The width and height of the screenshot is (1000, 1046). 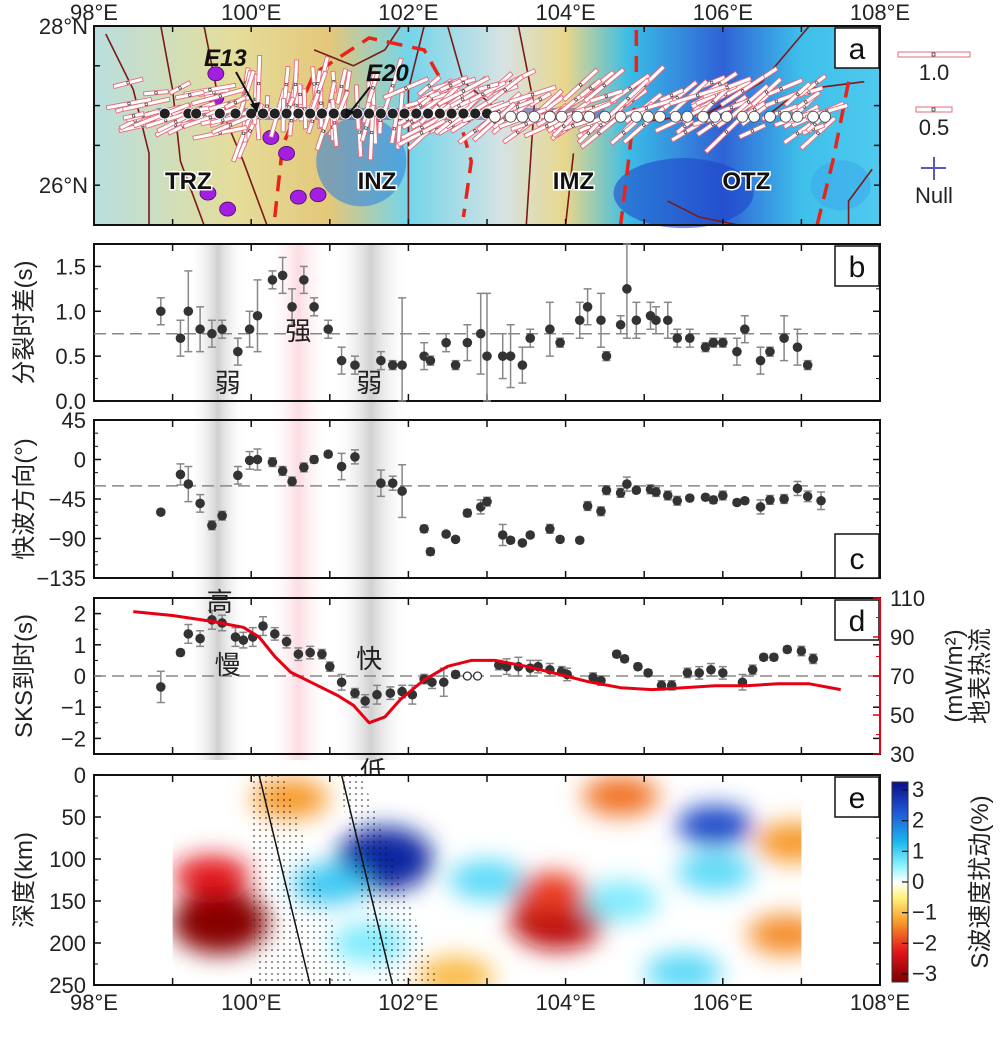 What do you see at coordinates (80, 614) in the screenshot?
I see `panel-d-ytick-label: 2` at bounding box center [80, 614].